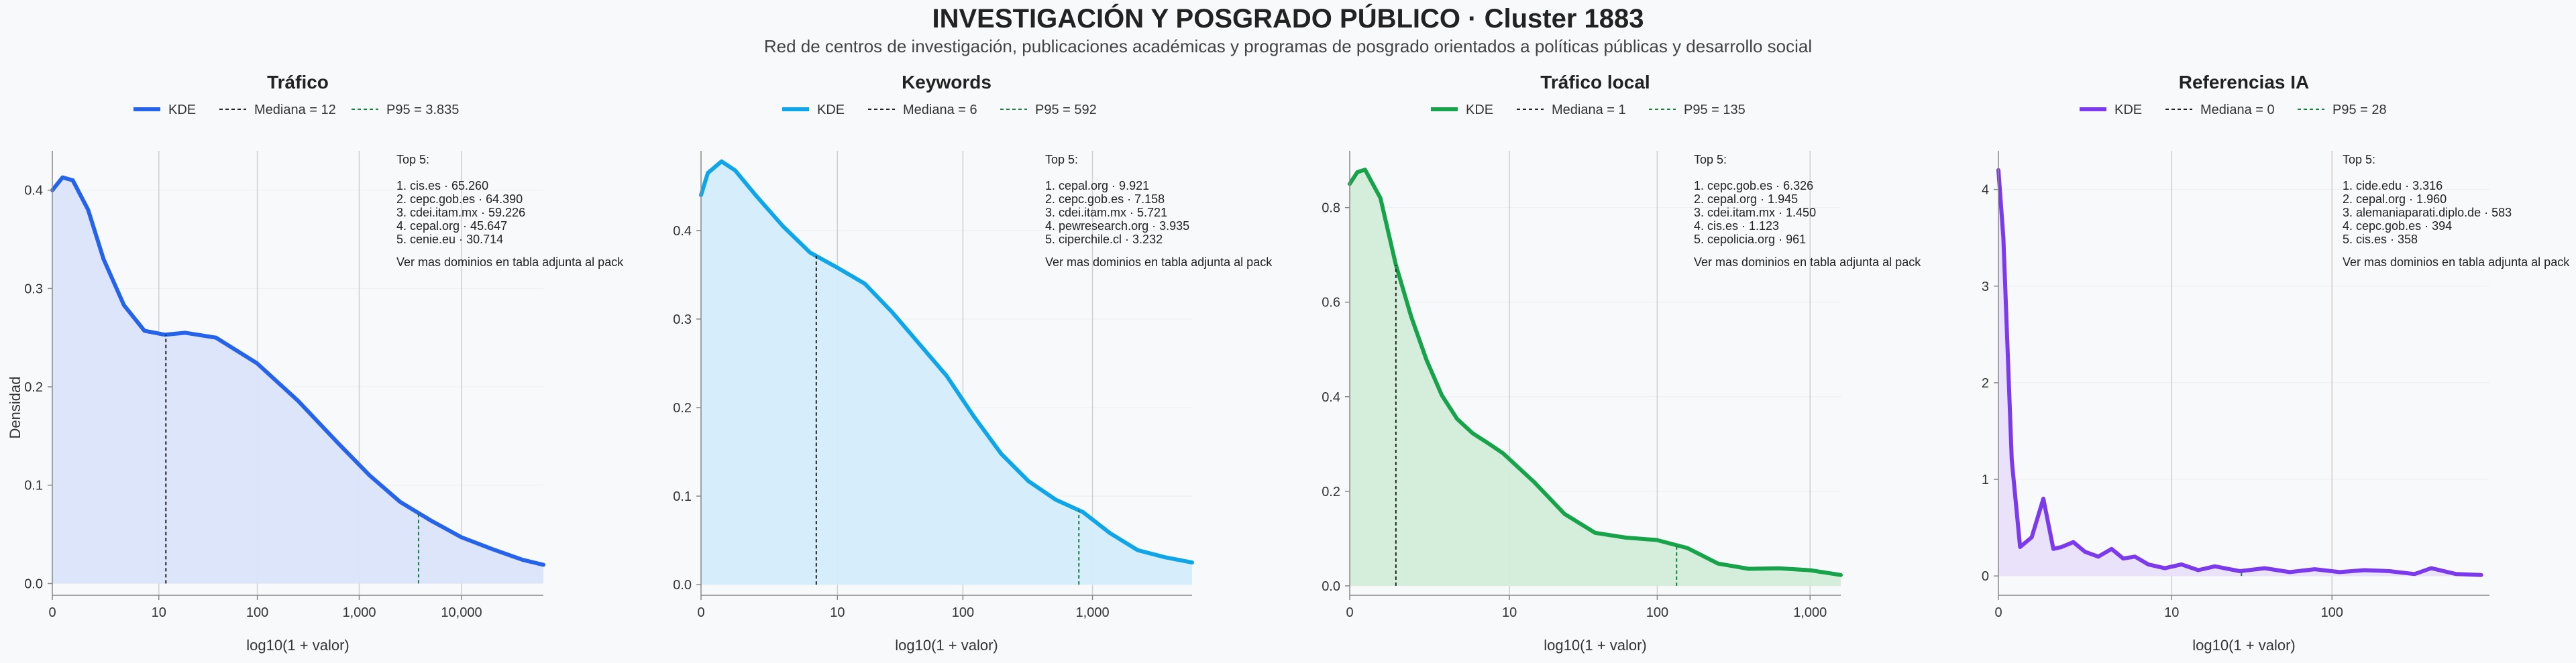 This screenshot has width=2576, height=663. Describe the element at coordinates (2427, 213) in the screenshot. I see `top5-item: 3. alemaniaparati.diplo.de · 583` at that location.